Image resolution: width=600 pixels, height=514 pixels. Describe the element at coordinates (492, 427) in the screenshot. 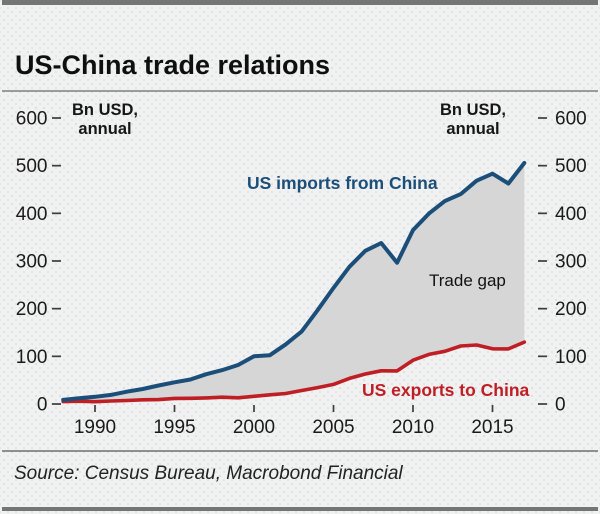

I see `x-tick-label: 2015` at that location.